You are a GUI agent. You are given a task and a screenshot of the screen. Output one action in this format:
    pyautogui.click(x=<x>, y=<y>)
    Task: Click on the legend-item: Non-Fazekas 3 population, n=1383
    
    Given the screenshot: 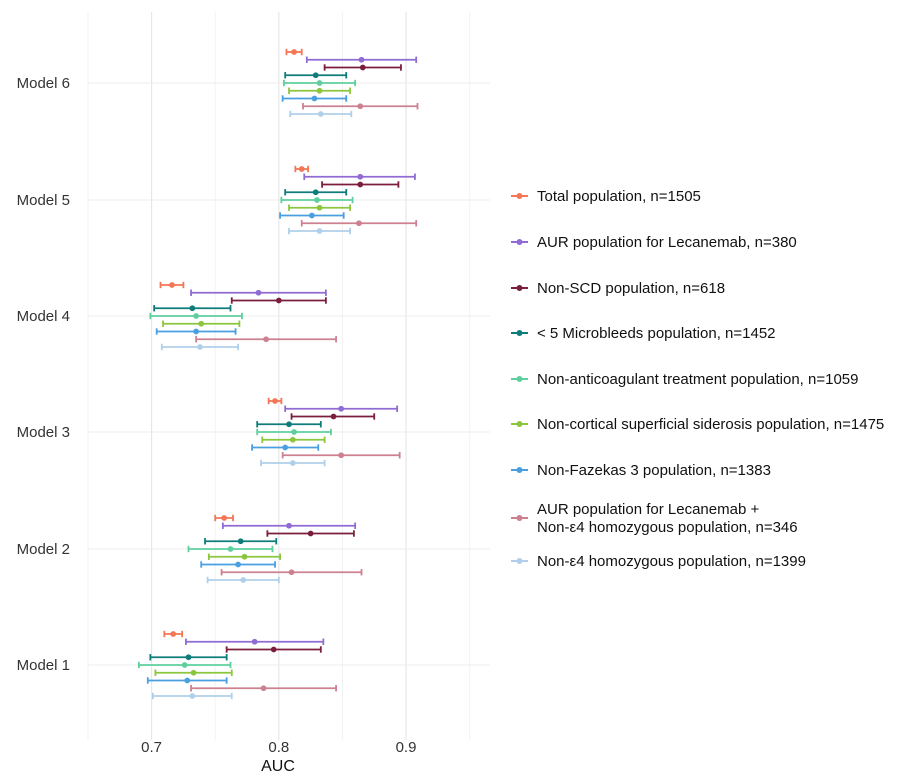 What is the action you would take?
    pyautogui.click(x=641, y=470)
    